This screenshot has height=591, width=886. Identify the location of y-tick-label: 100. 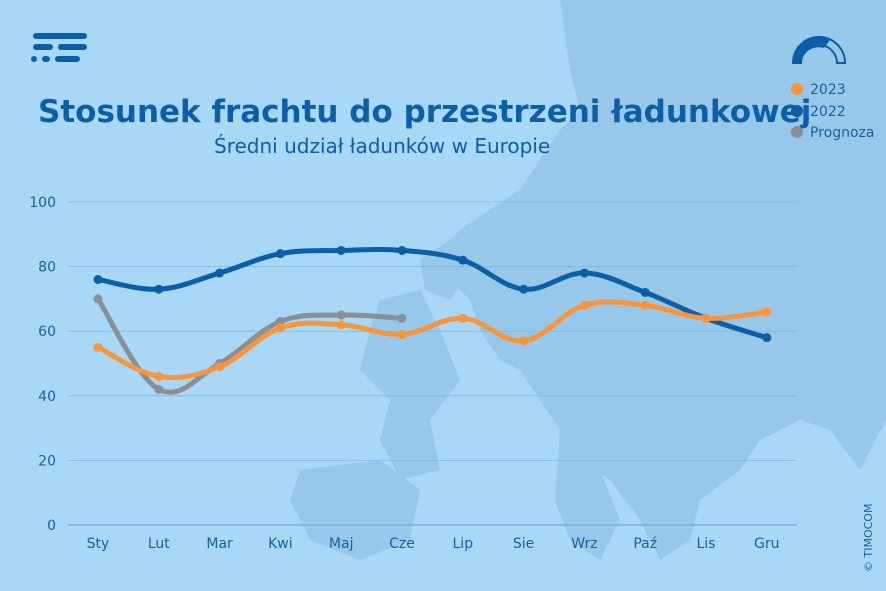
(42, 203).